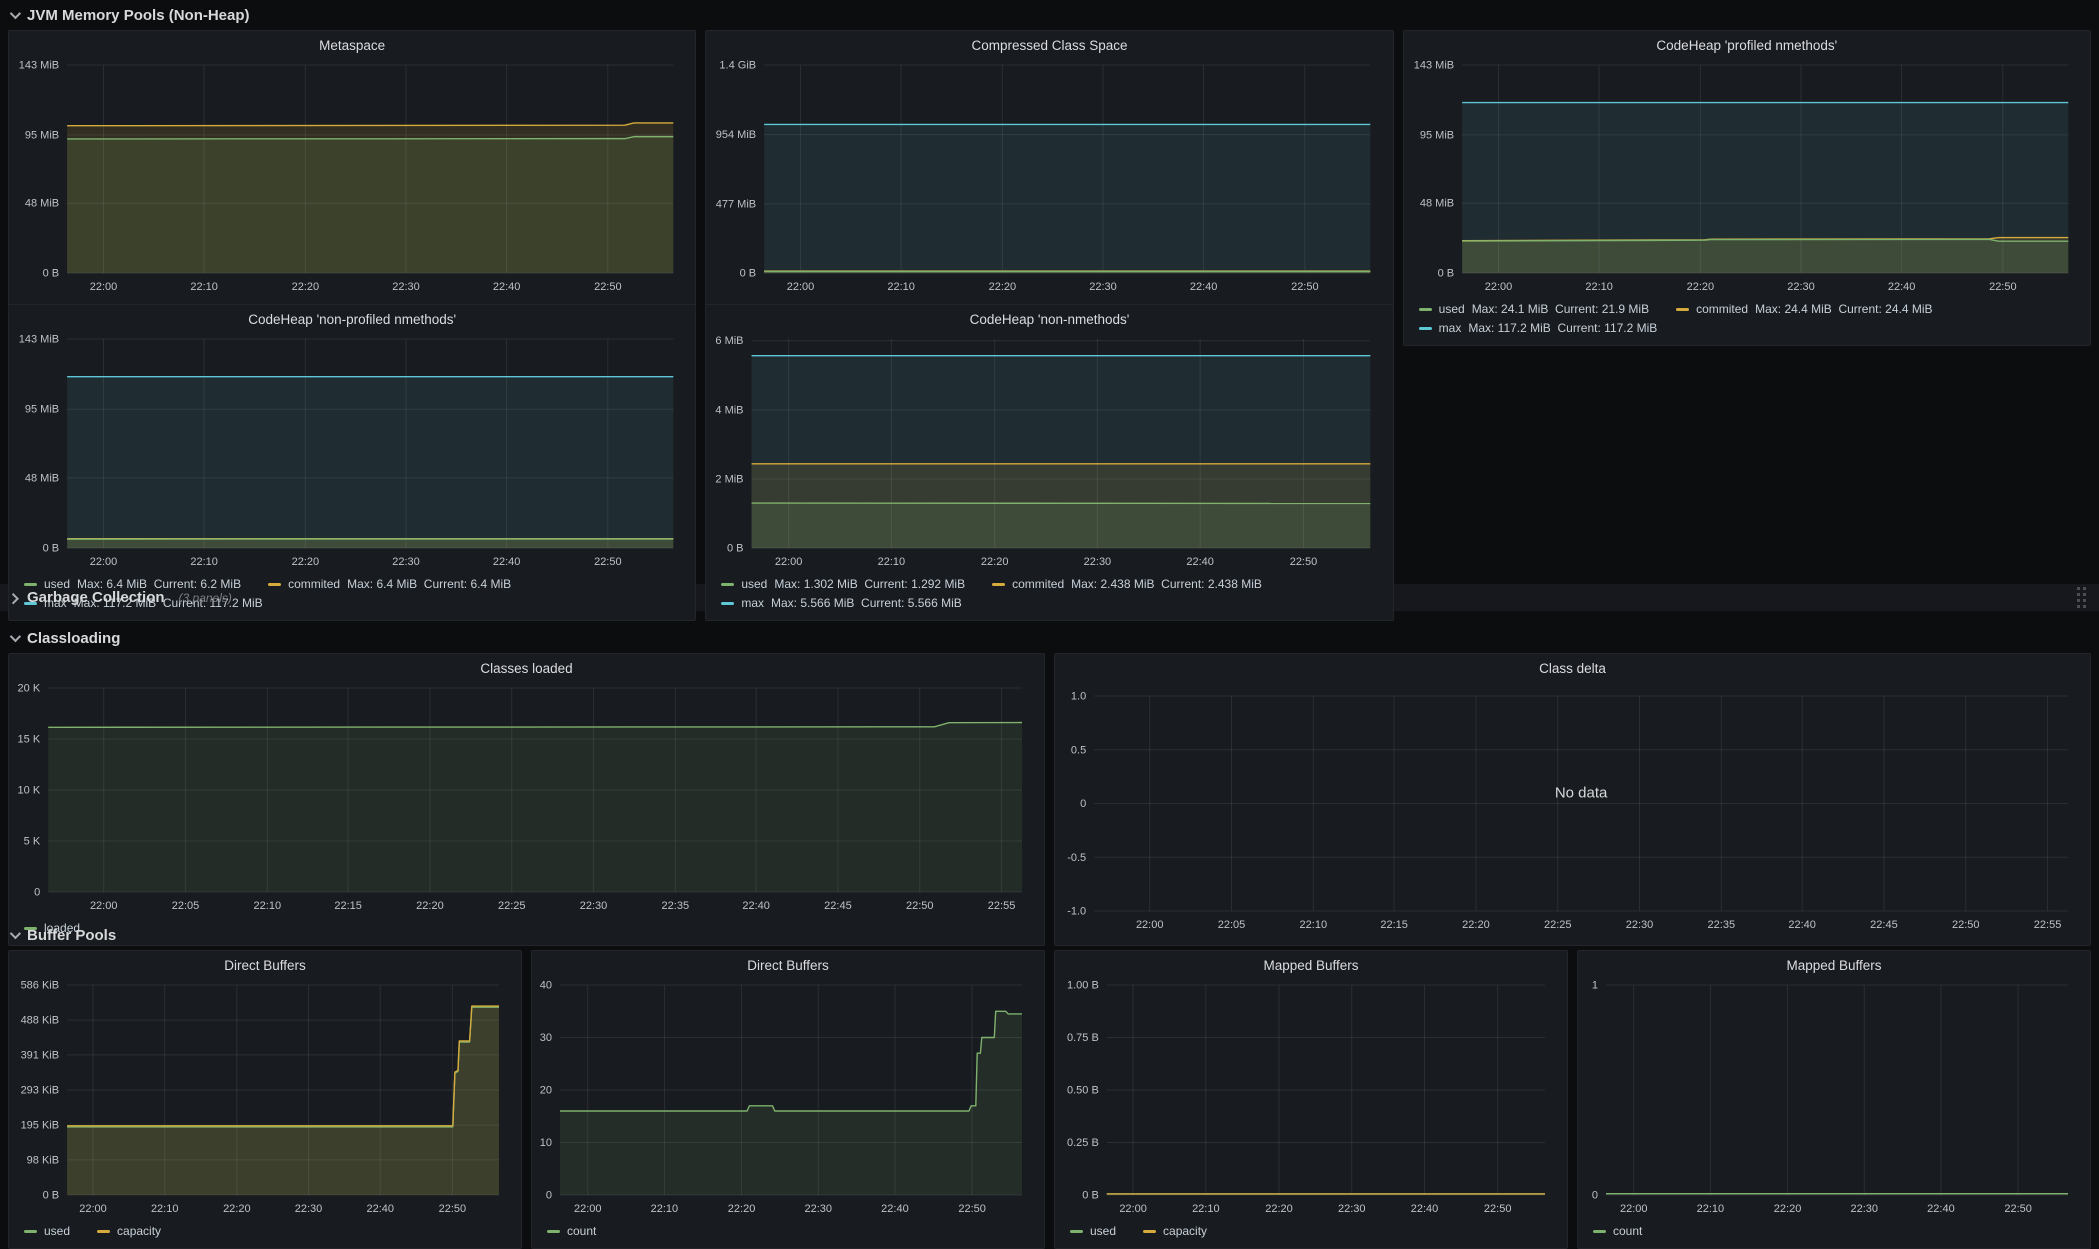 Image resolution: width=2099 pixels, height=1249 pixels. I want to click on y-axis-label: 30, so click(546, 1038).